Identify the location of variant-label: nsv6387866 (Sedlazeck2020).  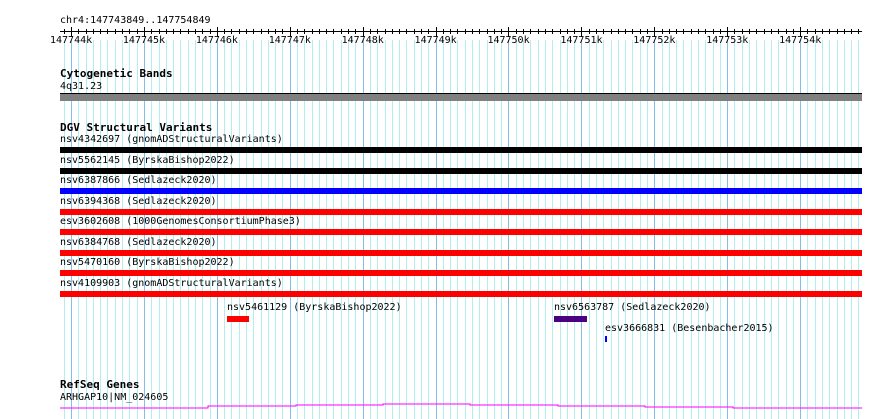
(138, 180).